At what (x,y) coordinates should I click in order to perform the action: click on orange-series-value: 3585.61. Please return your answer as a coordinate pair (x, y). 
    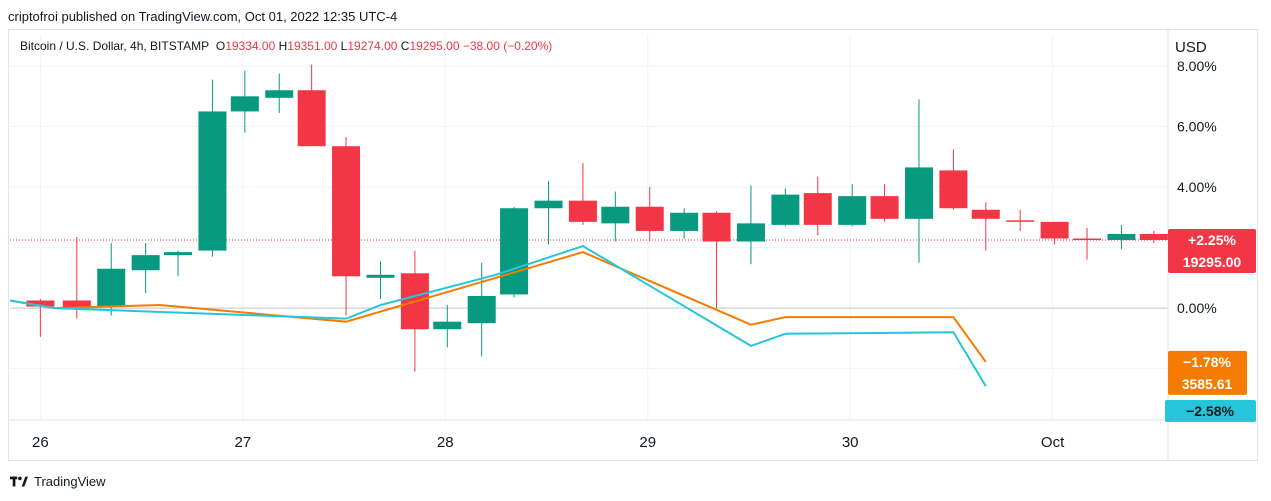
    Looking at the image, I should click on (1207, 384).